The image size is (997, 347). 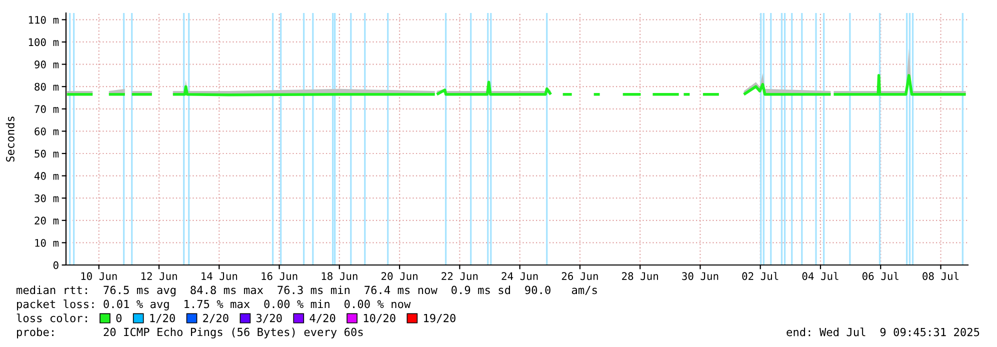 I want to click on text: end: Wed Jul 9 09:45:31 2025, so click(x=883, y=332).